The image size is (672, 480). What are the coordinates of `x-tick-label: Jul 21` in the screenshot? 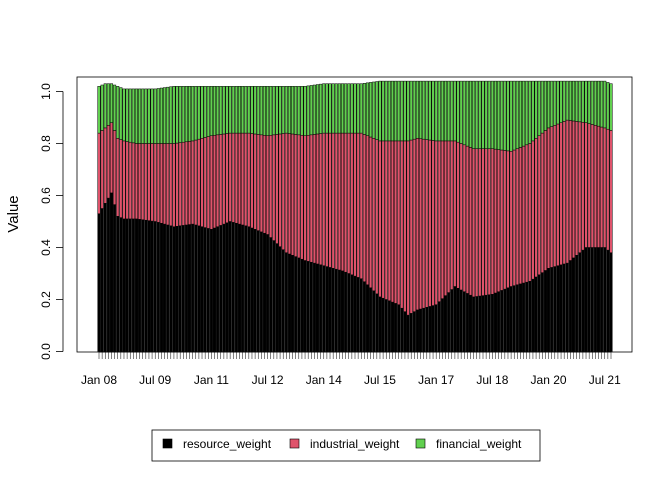 It's located at (605, 380).